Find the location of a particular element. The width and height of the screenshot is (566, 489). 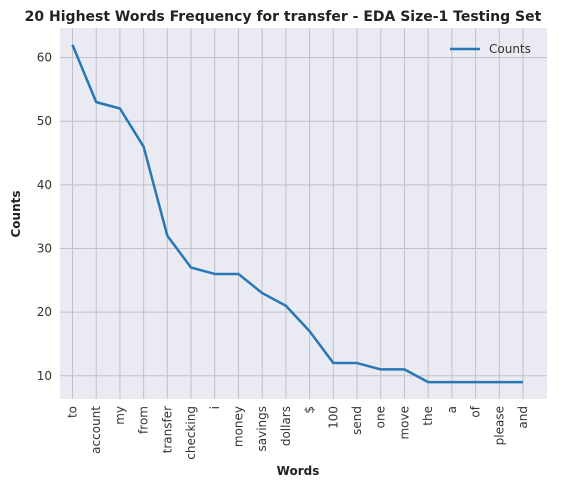

x-tick-label: account is located at coordinates (96, 430).